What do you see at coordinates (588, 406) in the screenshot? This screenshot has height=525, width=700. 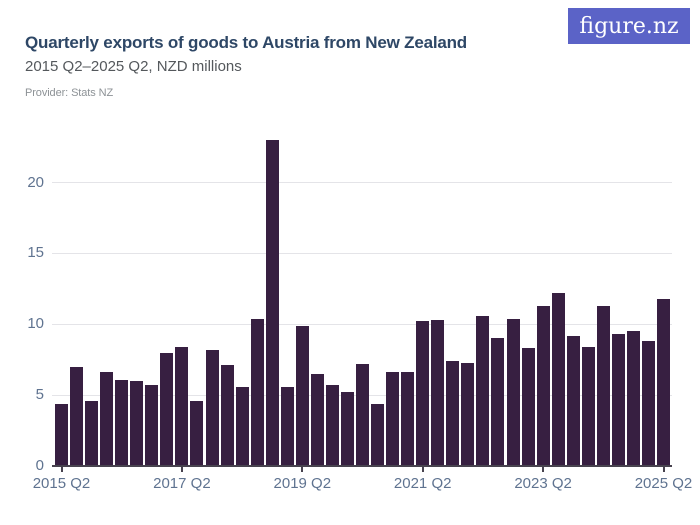 I see `bar-2024-q1` at bounding box center [588, 406].